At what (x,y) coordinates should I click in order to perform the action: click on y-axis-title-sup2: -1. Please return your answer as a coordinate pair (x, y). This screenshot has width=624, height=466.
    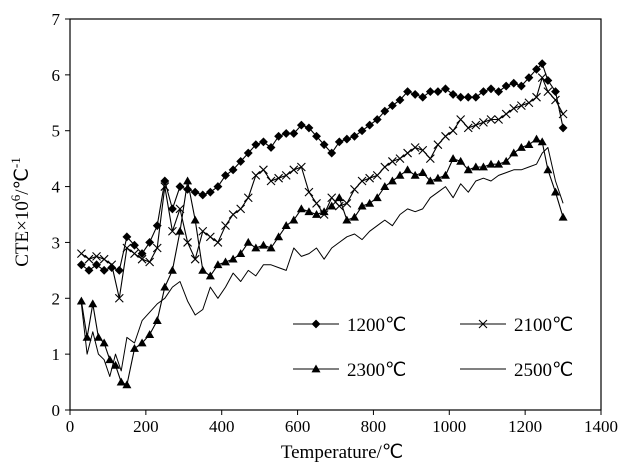
    Looking at the image, I should click on (15, 162).